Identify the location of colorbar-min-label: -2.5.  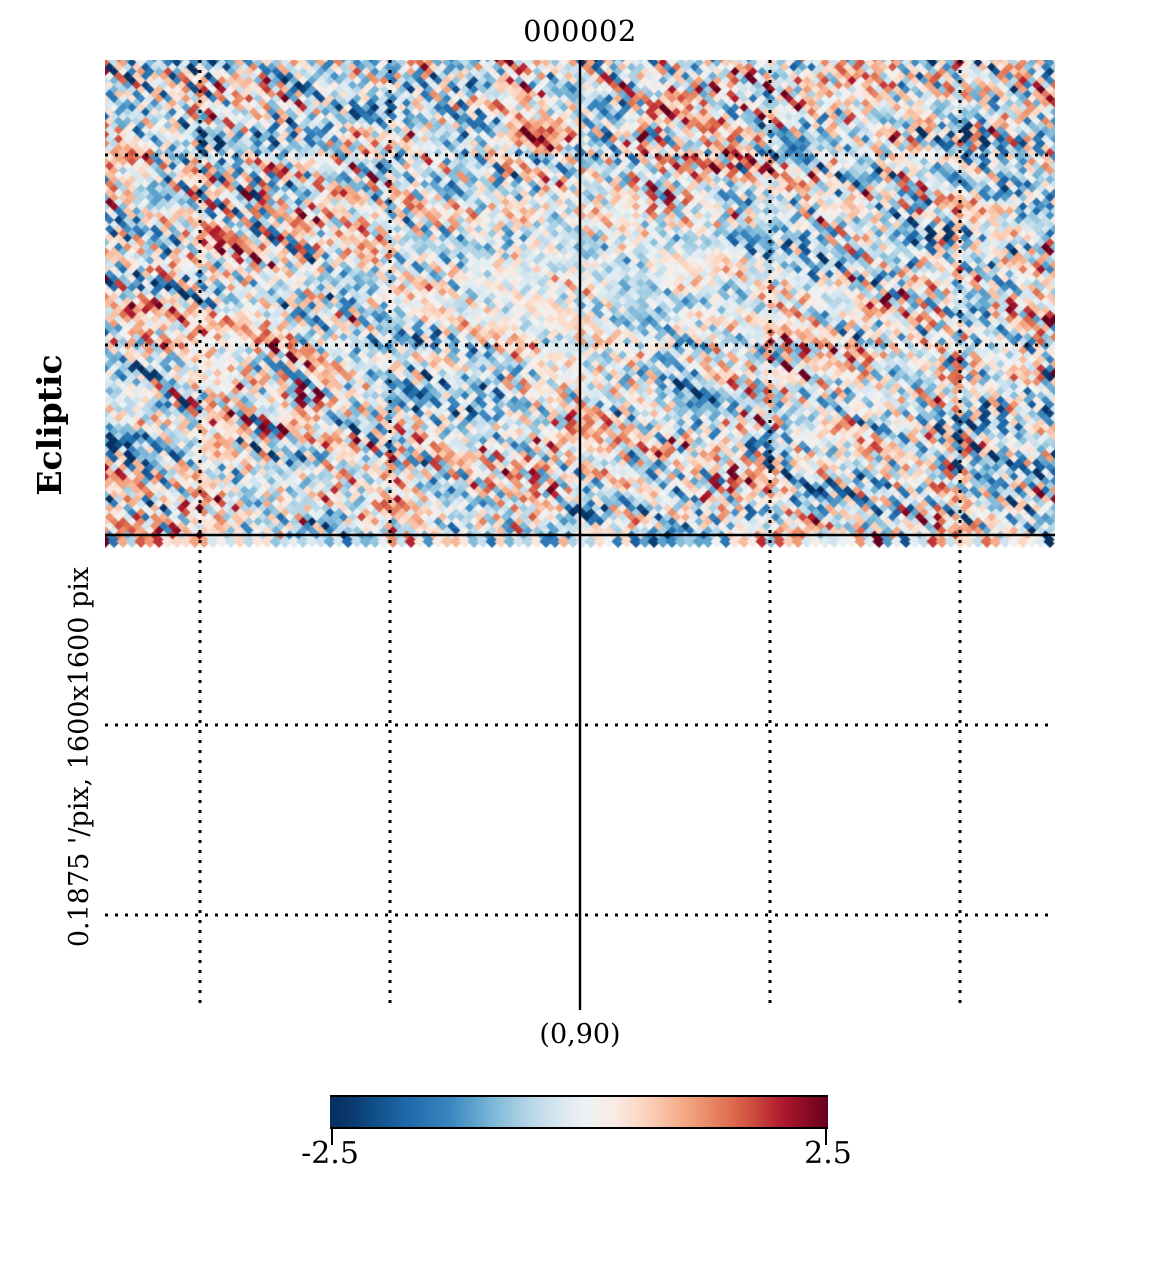
(330, 1153).